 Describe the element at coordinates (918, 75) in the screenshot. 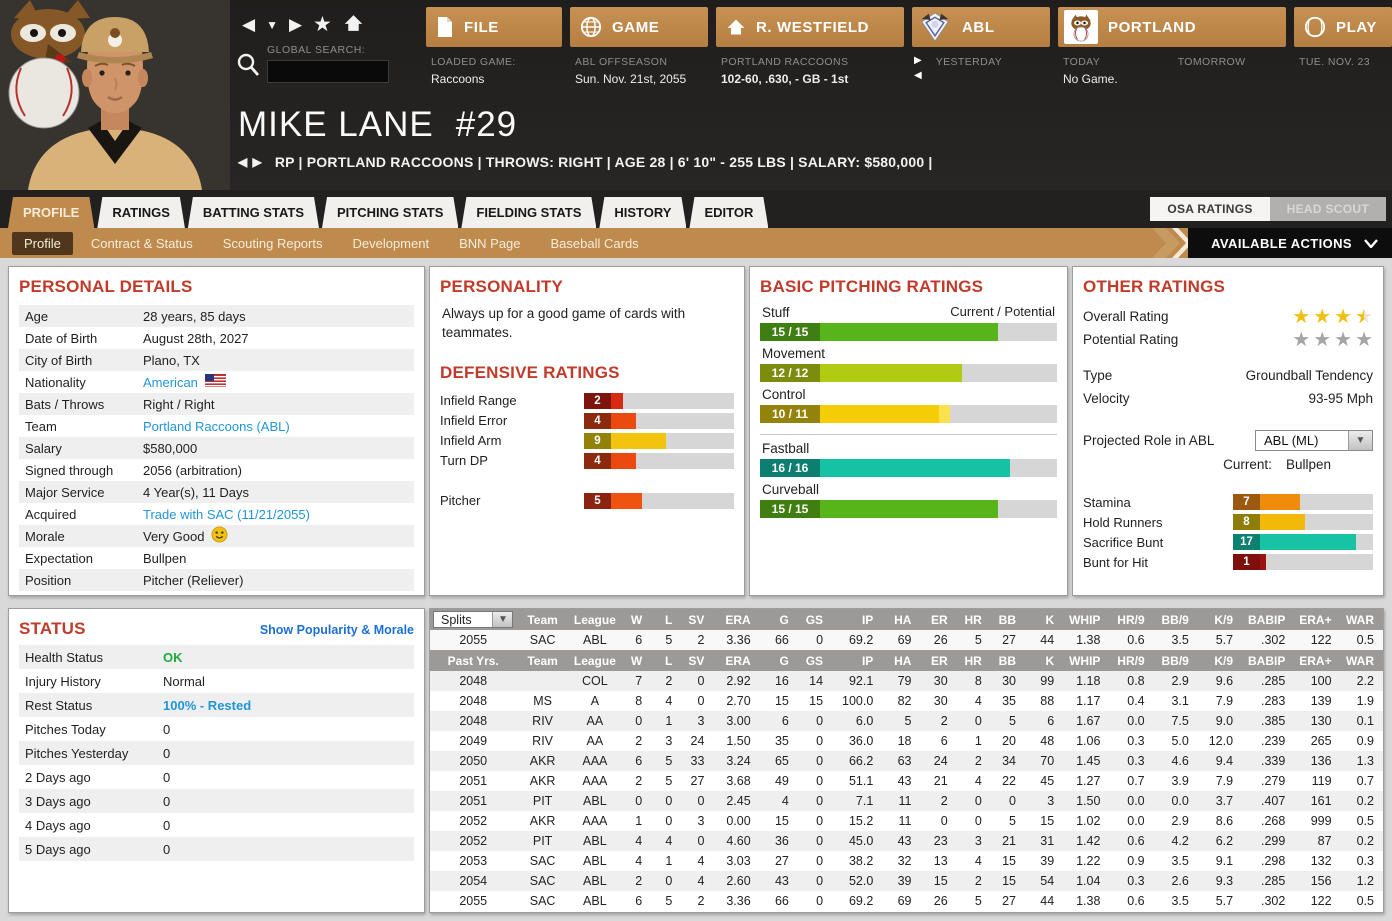

I see `sim-back-icon: ◀` at that location.